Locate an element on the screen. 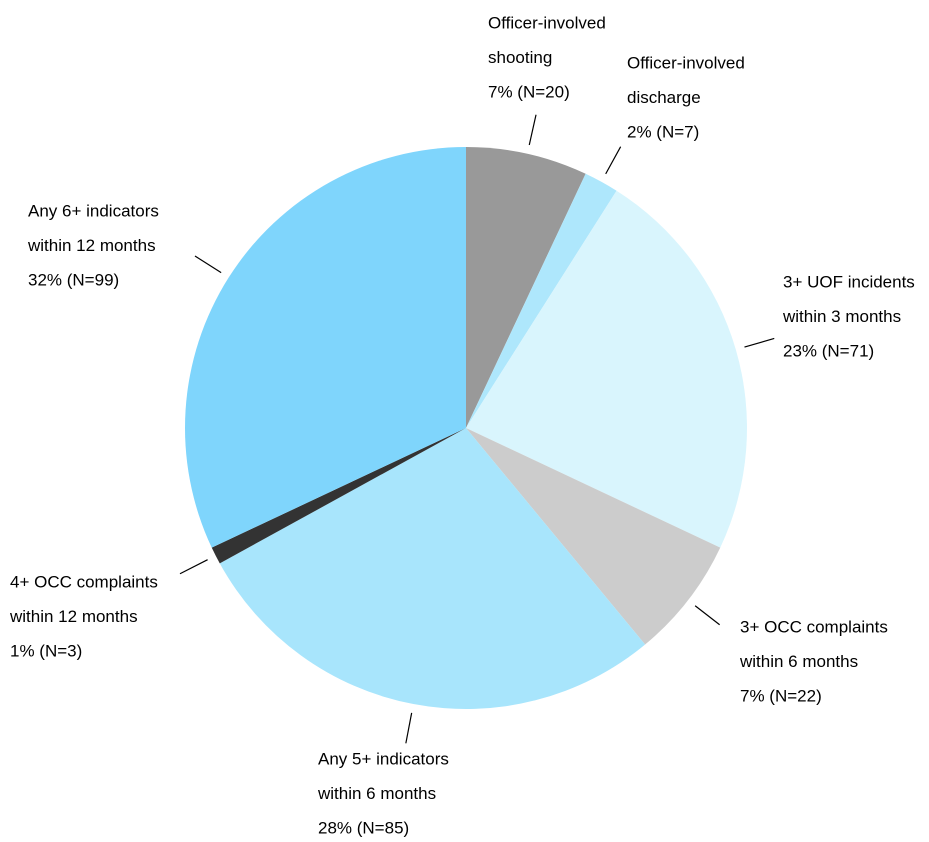 The image size is (929, 842). slice-label: 3+ OCC complaints is located at coordinates (814, 626).